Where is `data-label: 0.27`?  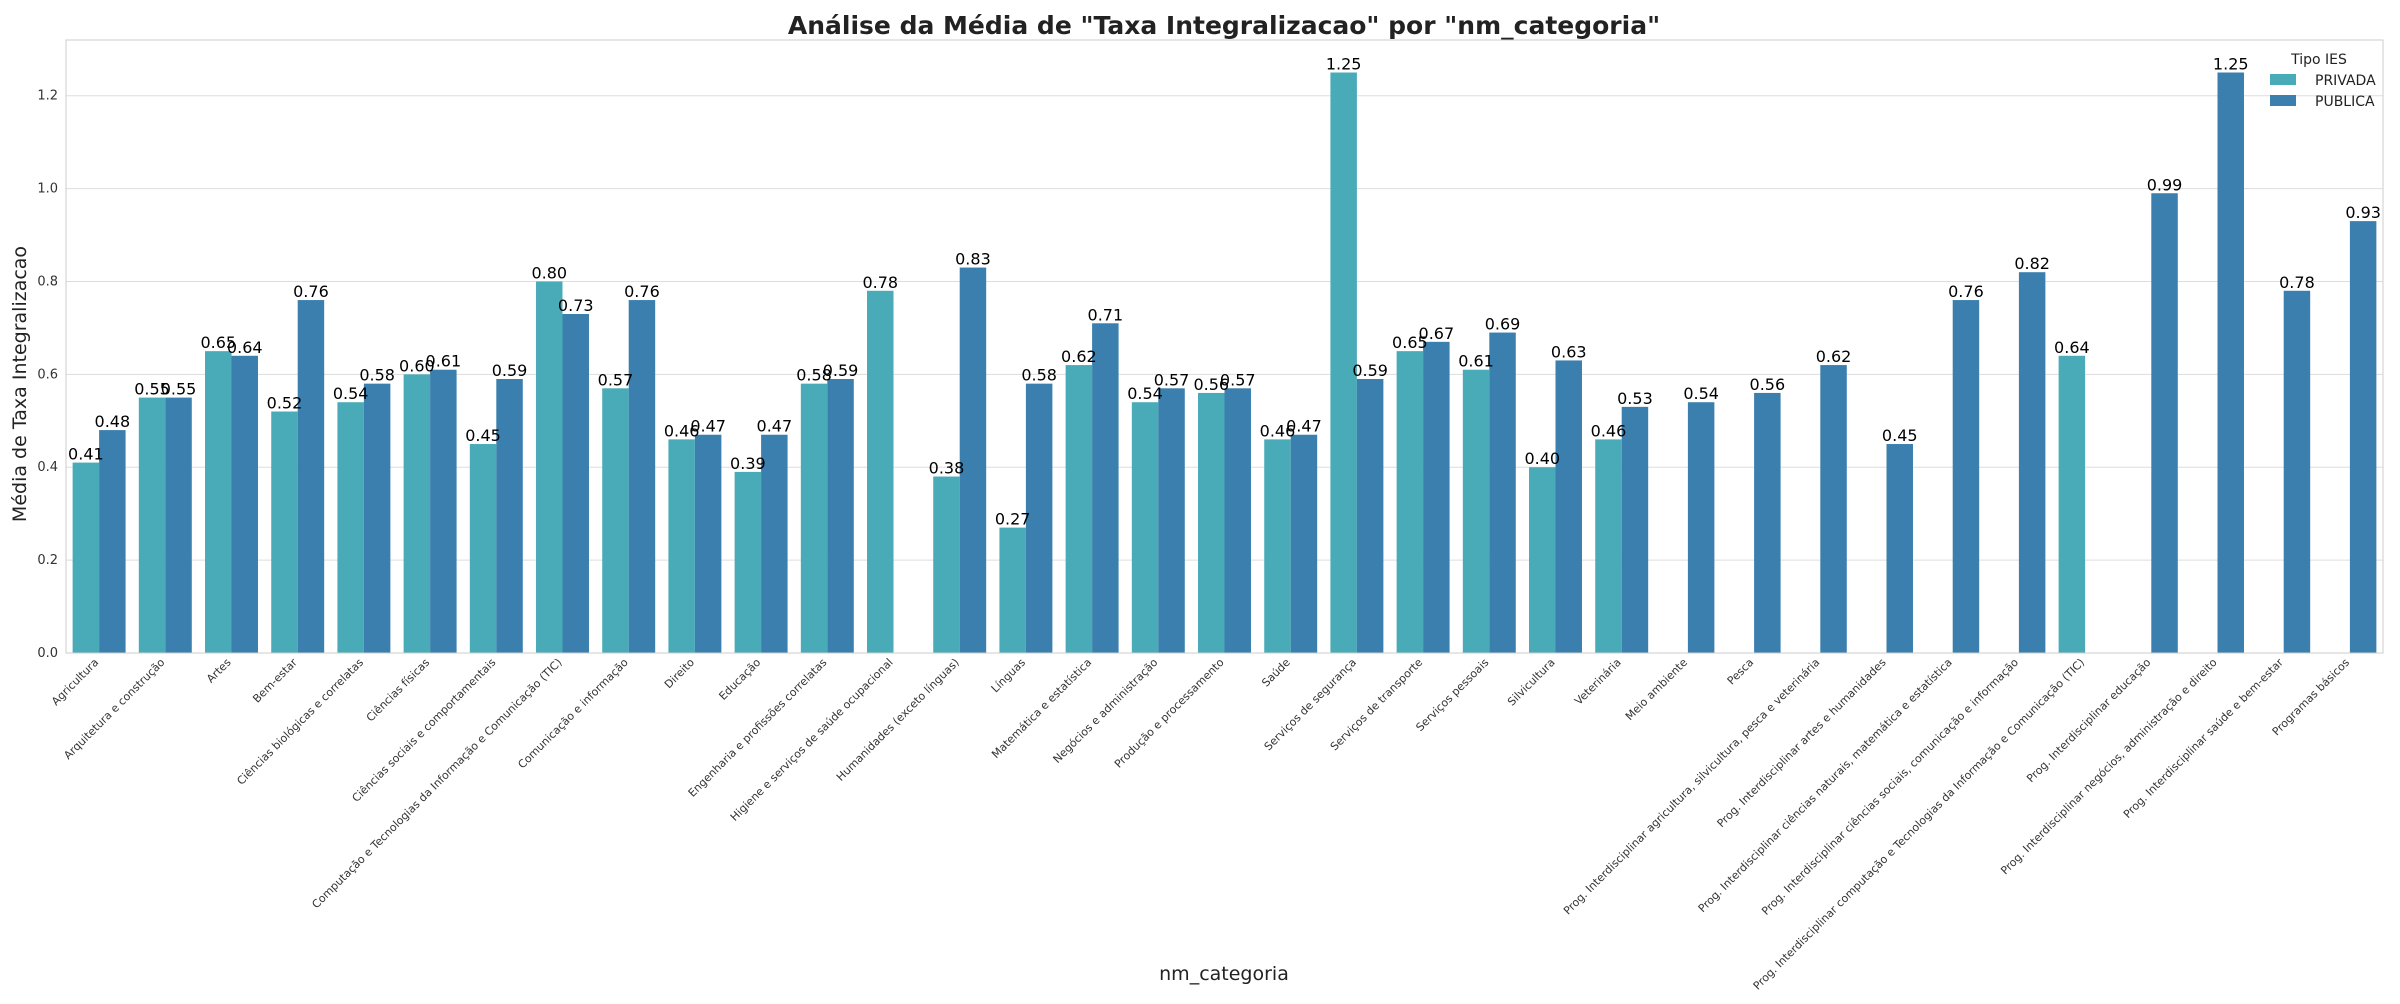 data-label: 0.27 is located at coordinates (1013, 519).